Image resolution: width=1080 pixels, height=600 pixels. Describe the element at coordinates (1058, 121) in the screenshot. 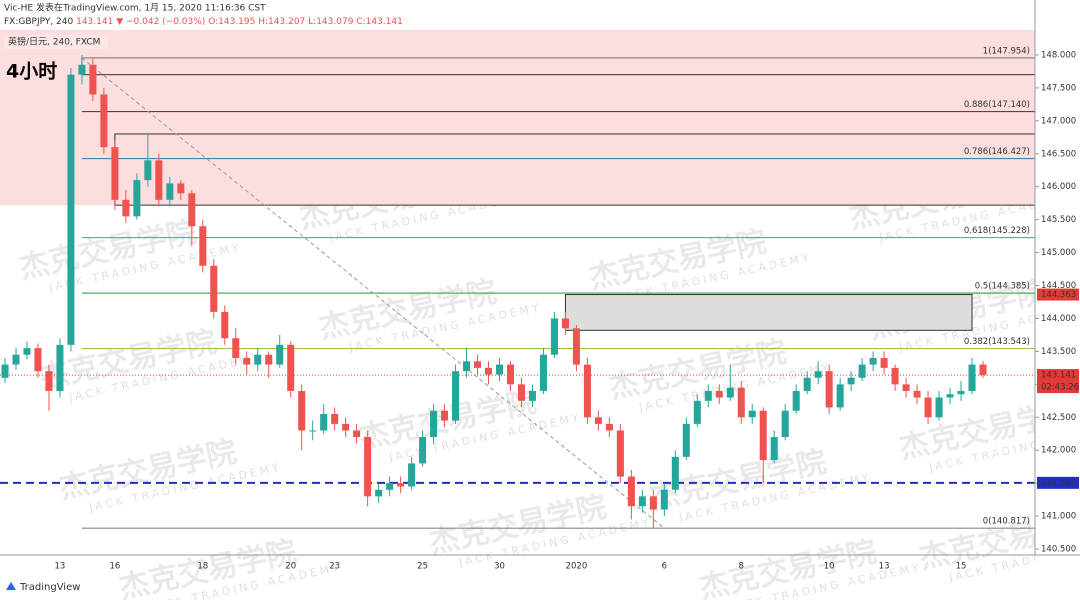

I see `y-tick-label: 147.000` at that location.